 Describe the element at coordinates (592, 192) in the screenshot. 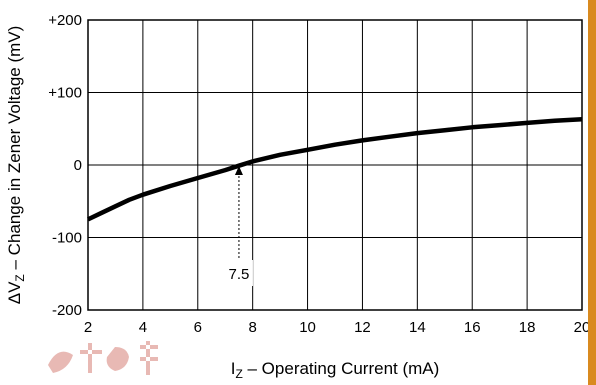

I see `accent-bar` at that location.